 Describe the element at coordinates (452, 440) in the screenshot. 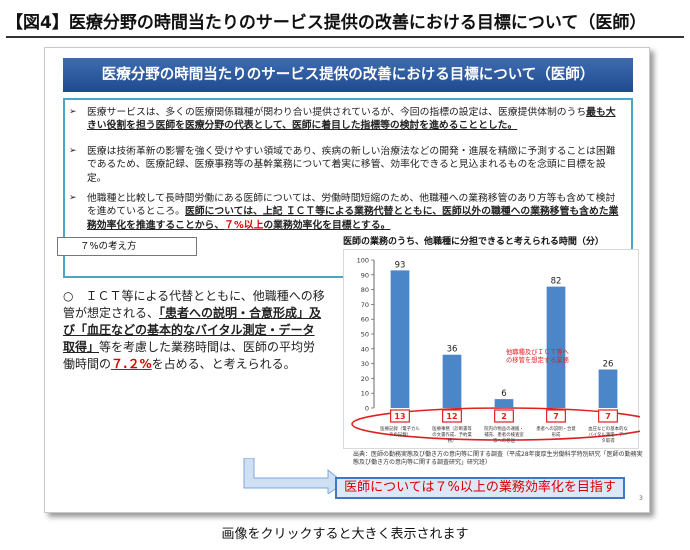

I see `x-tick-label: 務）` at that location.